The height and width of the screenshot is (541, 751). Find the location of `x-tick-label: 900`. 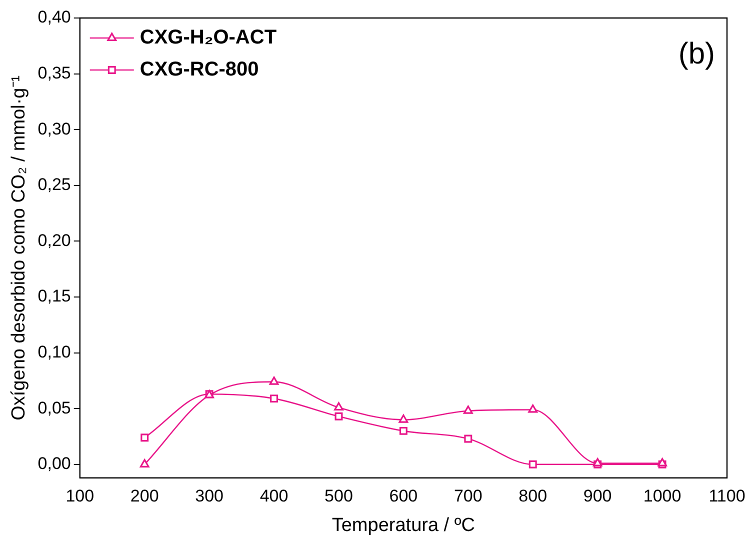

x-tick-label: 900 is located at coordinates (597, 496).